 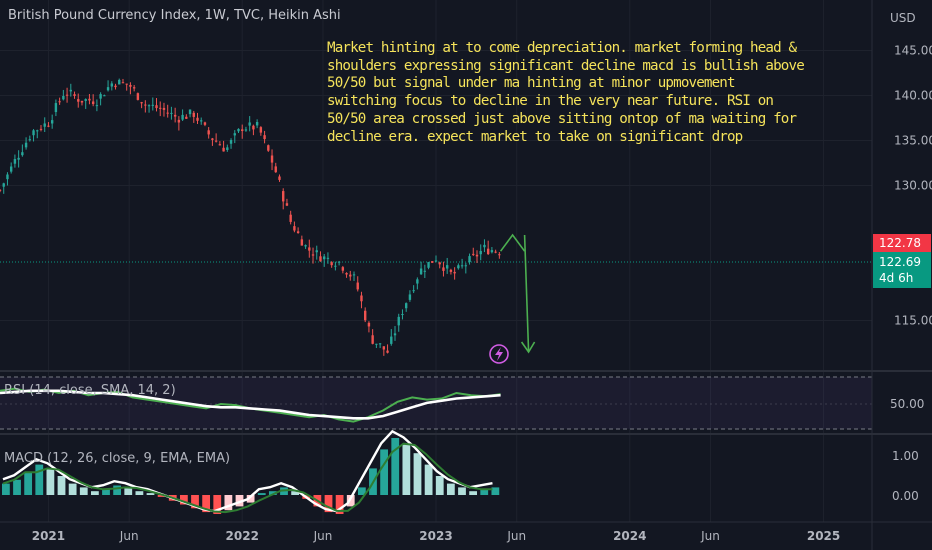 I want to click on flash-icon-group, so click(x=499, y=354).